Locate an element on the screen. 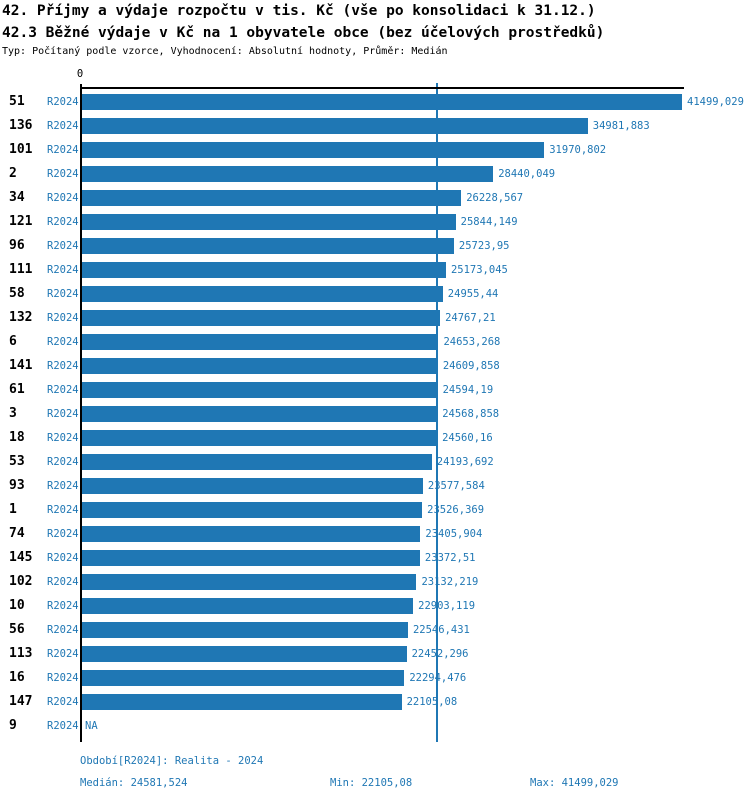 The width and height of the screenshot is (750, 800). chart-row: 96 R2024 25723,95 is located at coordinates (375, 246).